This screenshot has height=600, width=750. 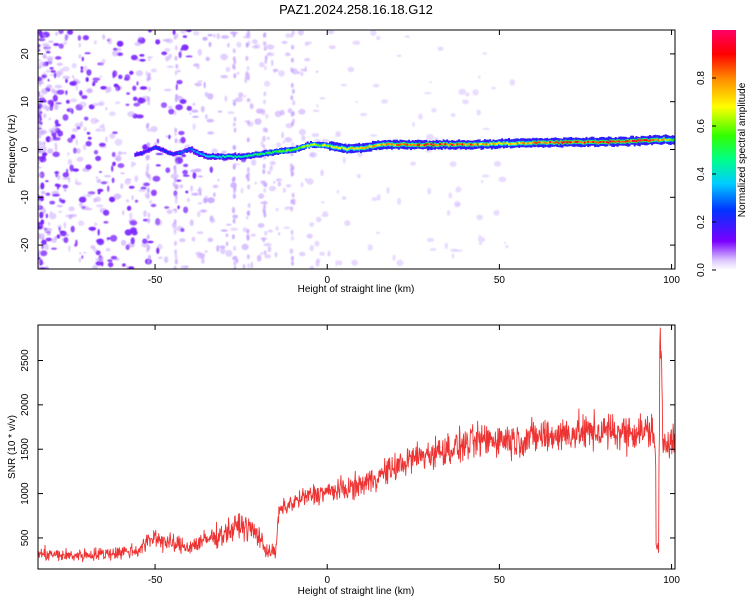 I want to click on y-tick-label: 20, so click(x=25, y=54).